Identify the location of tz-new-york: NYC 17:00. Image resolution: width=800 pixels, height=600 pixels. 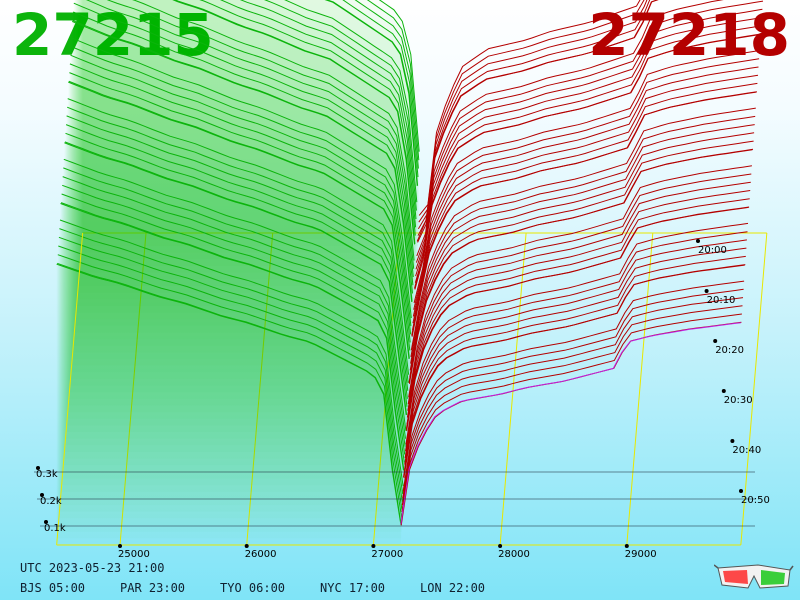
(353, 588).